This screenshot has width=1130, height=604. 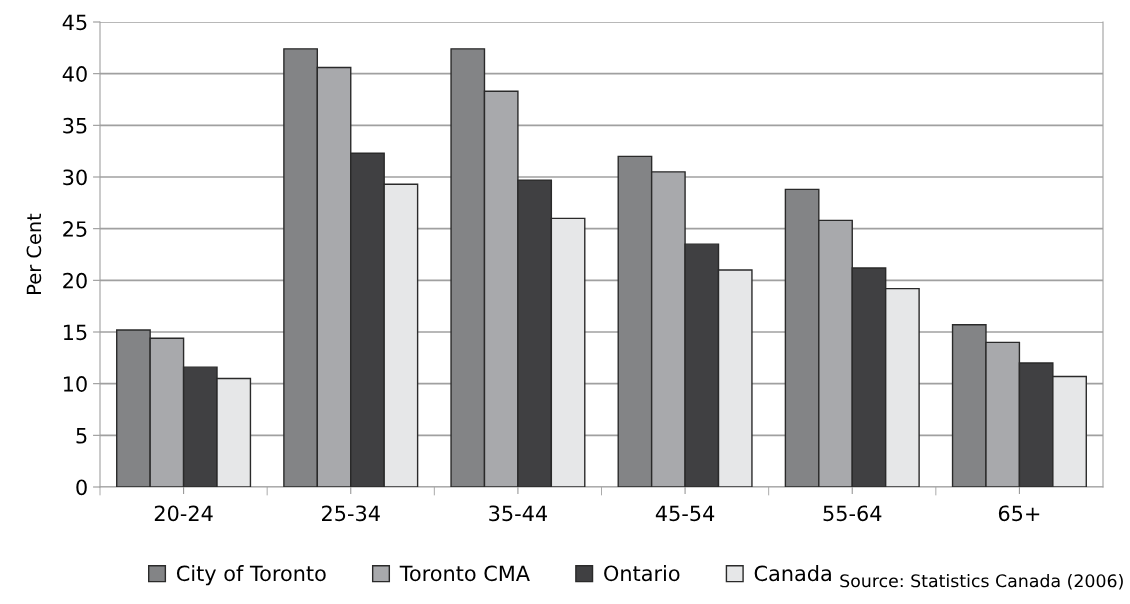 What do you see at coordinates (183, 513) in the screenshot?
I see `x-tick-label: 20-24` at bounding box center [183, 513].